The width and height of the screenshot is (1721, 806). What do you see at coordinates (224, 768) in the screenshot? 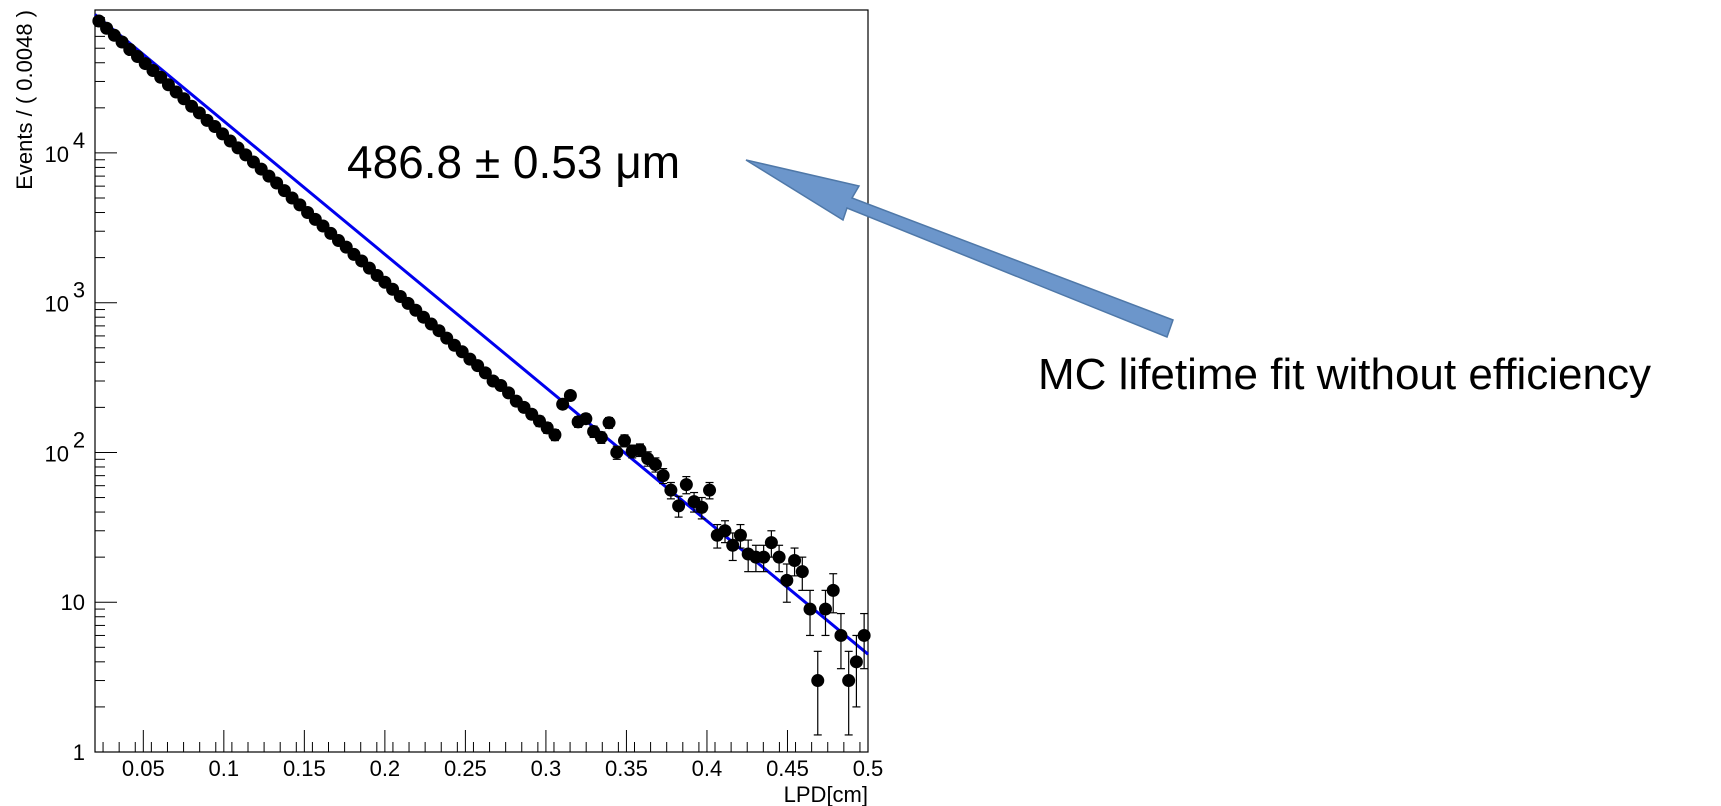
I see `x-tick-label: 0.1` at bounding box center [224, 768].